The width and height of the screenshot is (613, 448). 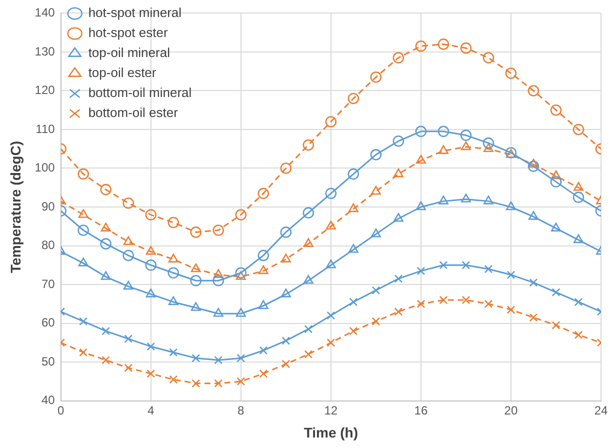 I want to click on legend-label: hot-spot mineral, so click(x=135, y=12).